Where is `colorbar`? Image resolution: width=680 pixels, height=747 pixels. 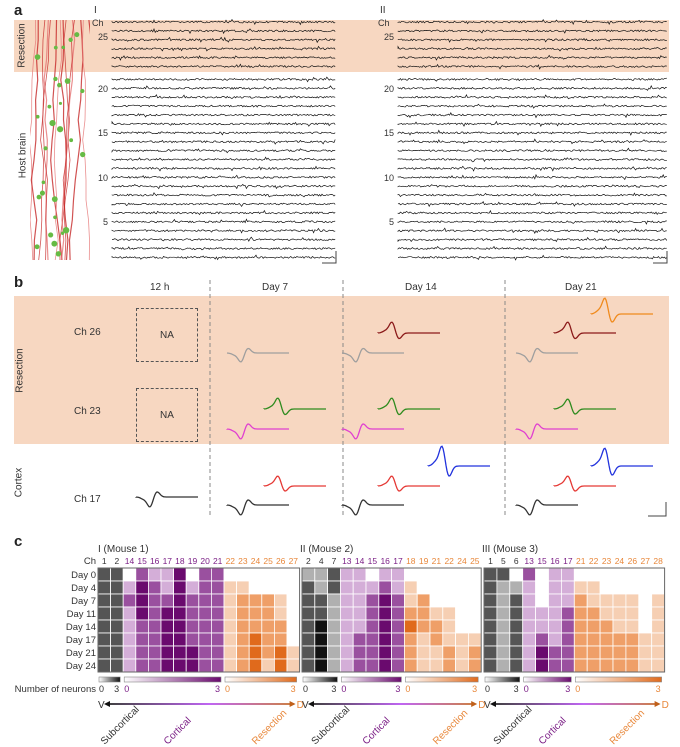 colorbar is located at coordinates (618, 679).